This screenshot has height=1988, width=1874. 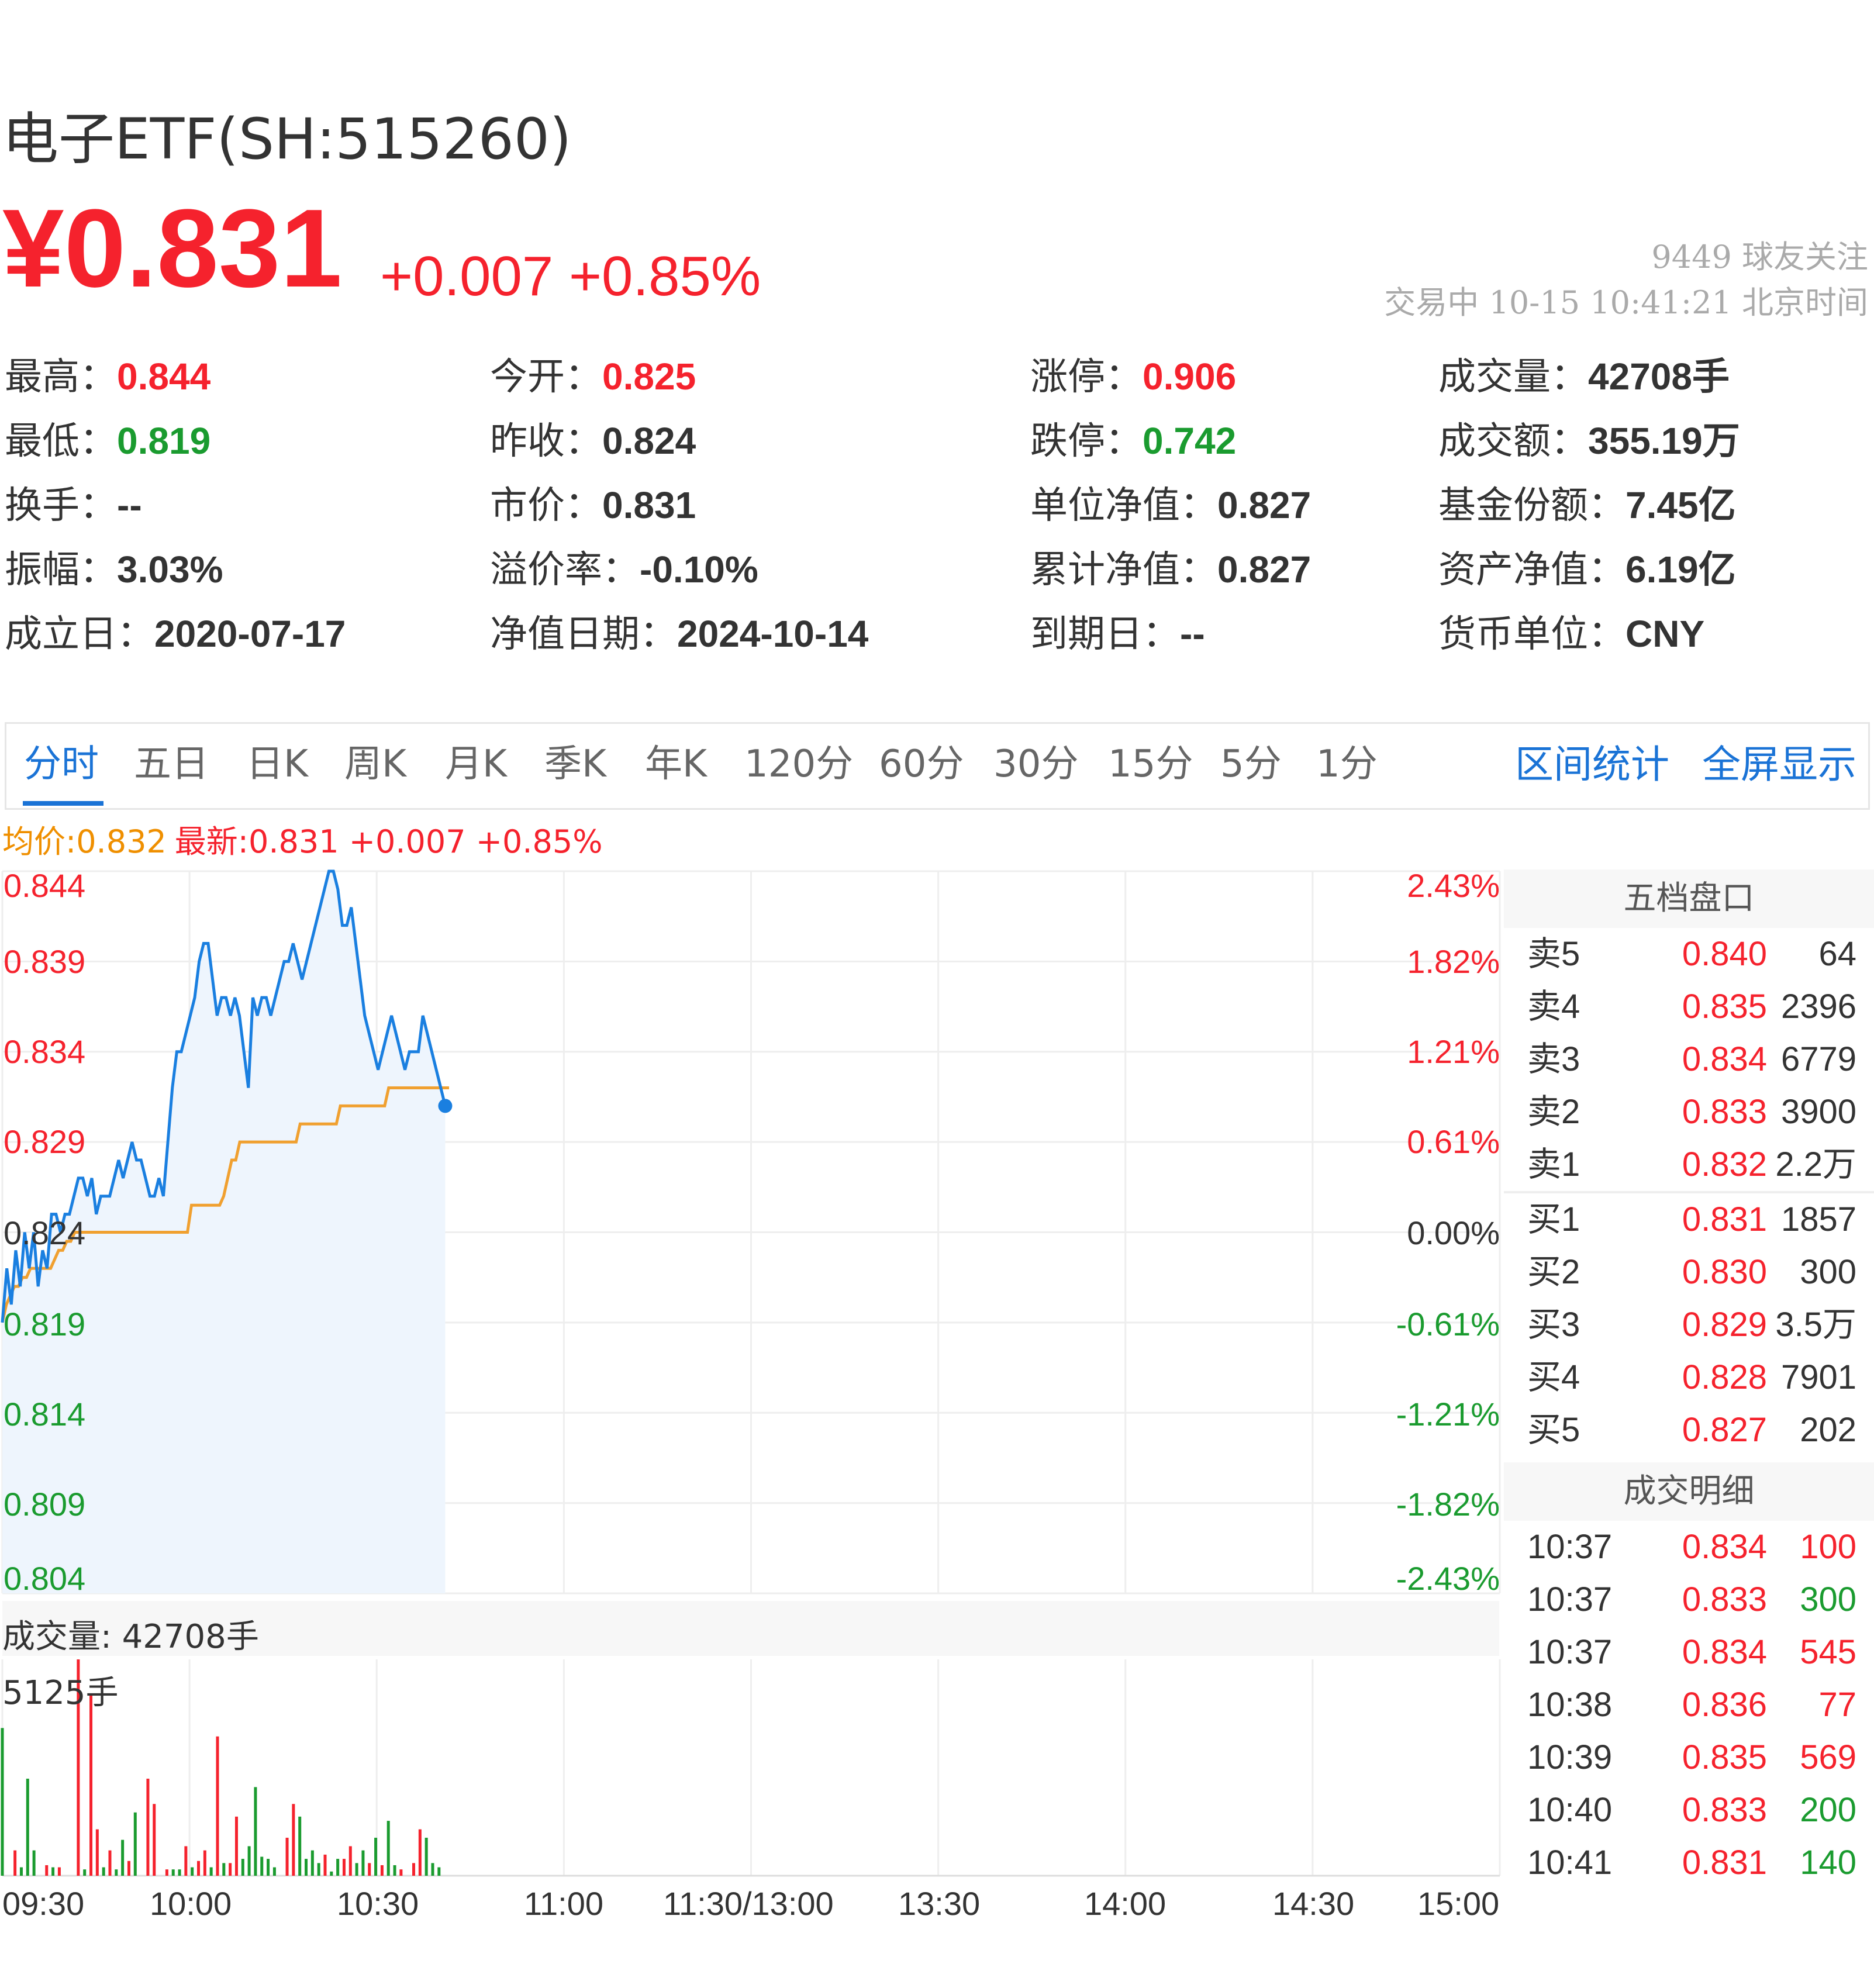 What do you see at coordinates (1725, 1219) in the screenshot?
I see `row-price: 0.831` at bounding box center [1725, 1219].